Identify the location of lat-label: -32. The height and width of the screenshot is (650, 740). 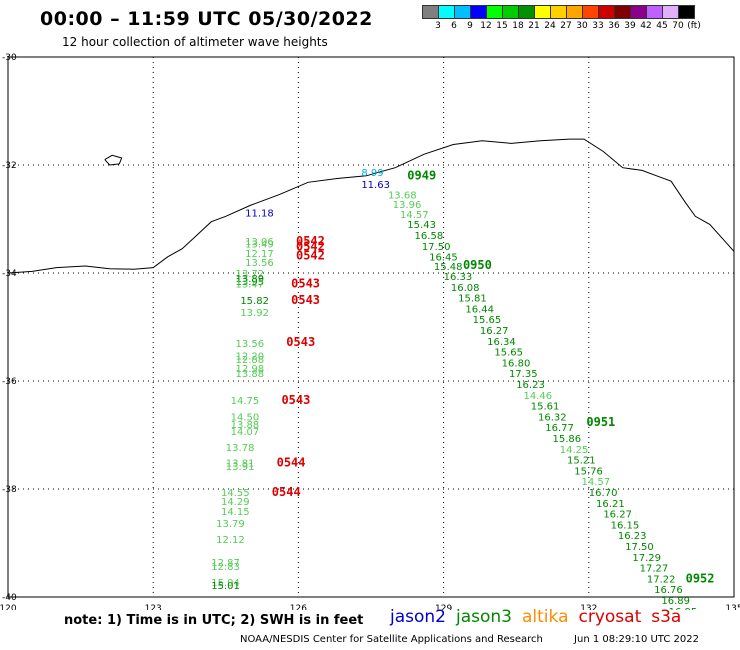
(9, 166).